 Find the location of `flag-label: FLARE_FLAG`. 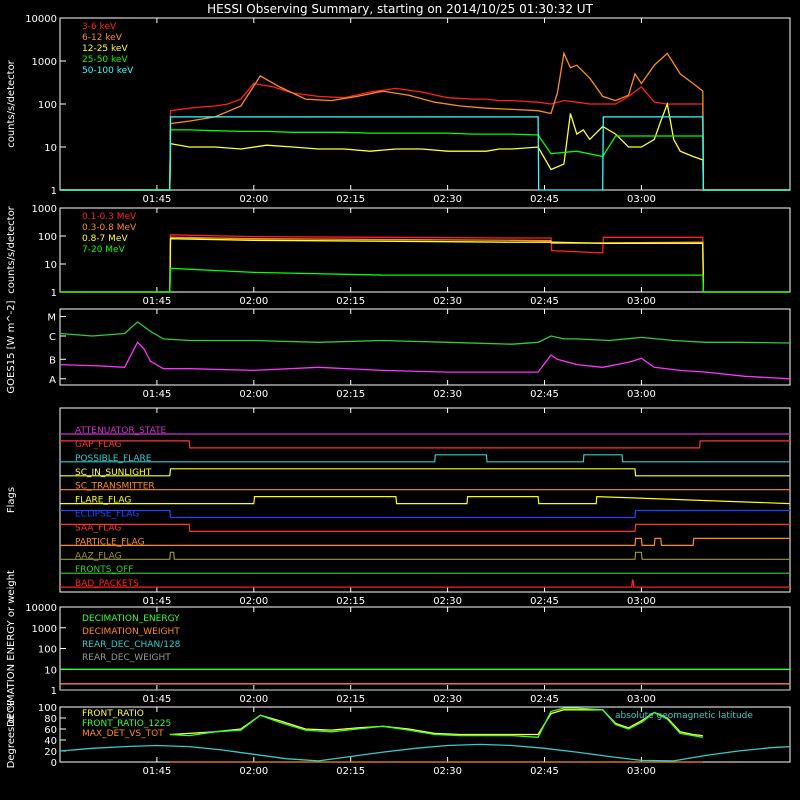

flag-label: FLARE_FLAG is located at coordinates (103, 501).